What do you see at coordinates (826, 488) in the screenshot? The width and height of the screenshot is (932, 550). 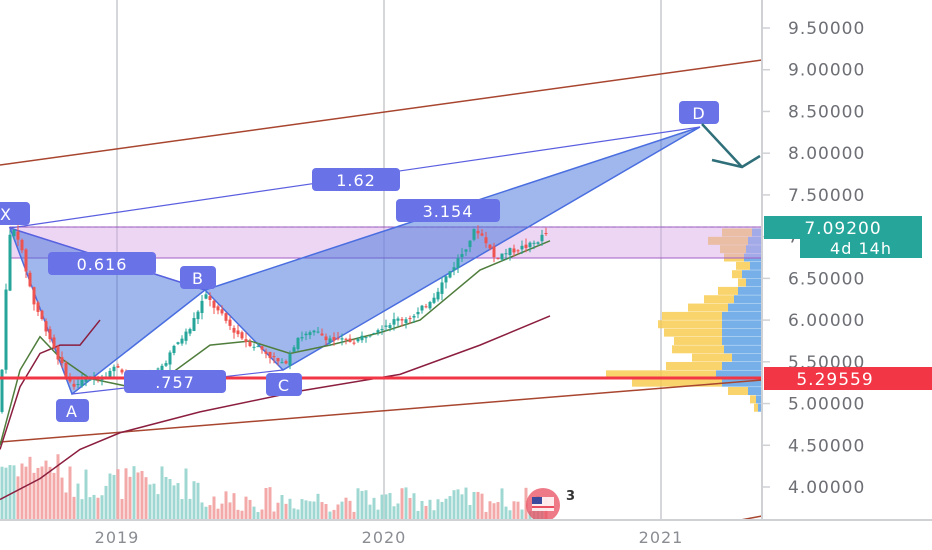 I see `y-tick-label: 4.00000` at bounding box center [826, 488].